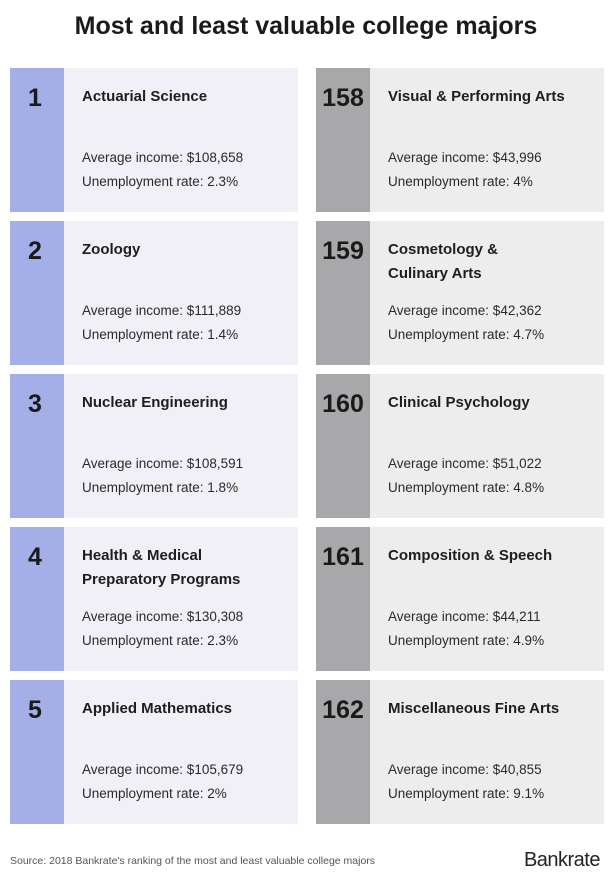  What do you see at coordinates (343, 710) in the screenshot?
I see `rank-number: 162` at bounding box center [343, 710].